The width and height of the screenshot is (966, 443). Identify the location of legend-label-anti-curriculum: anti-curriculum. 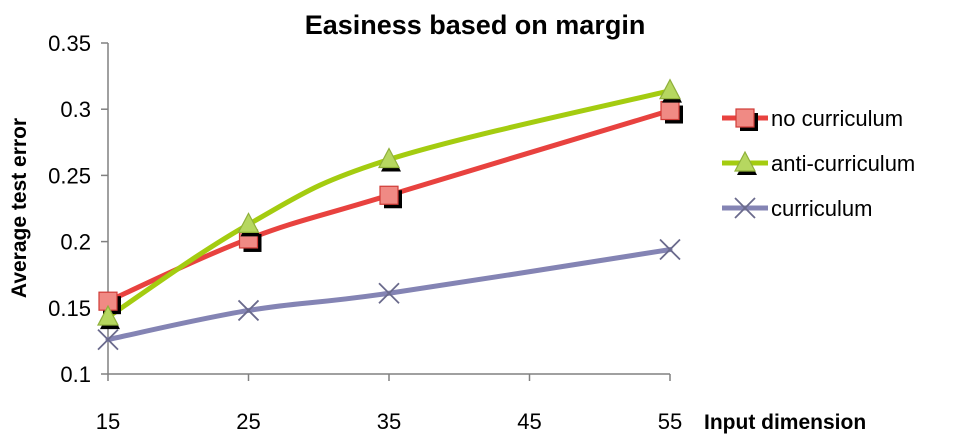
(843, 163).